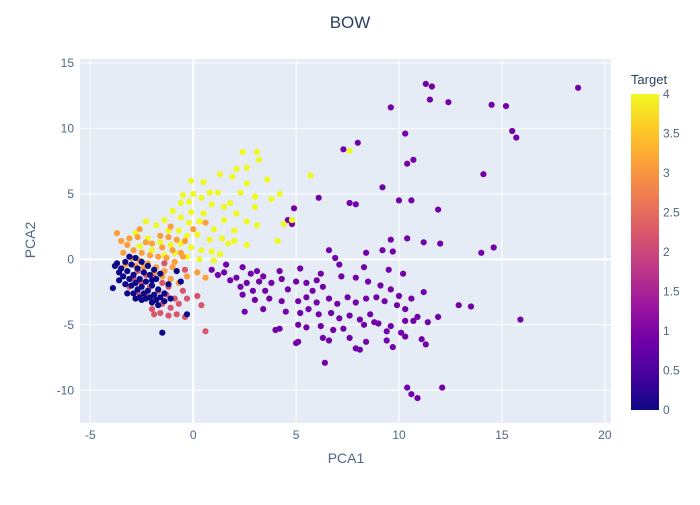  I want to click on colorbar-tick-label: 1.5, so click(671, 292).